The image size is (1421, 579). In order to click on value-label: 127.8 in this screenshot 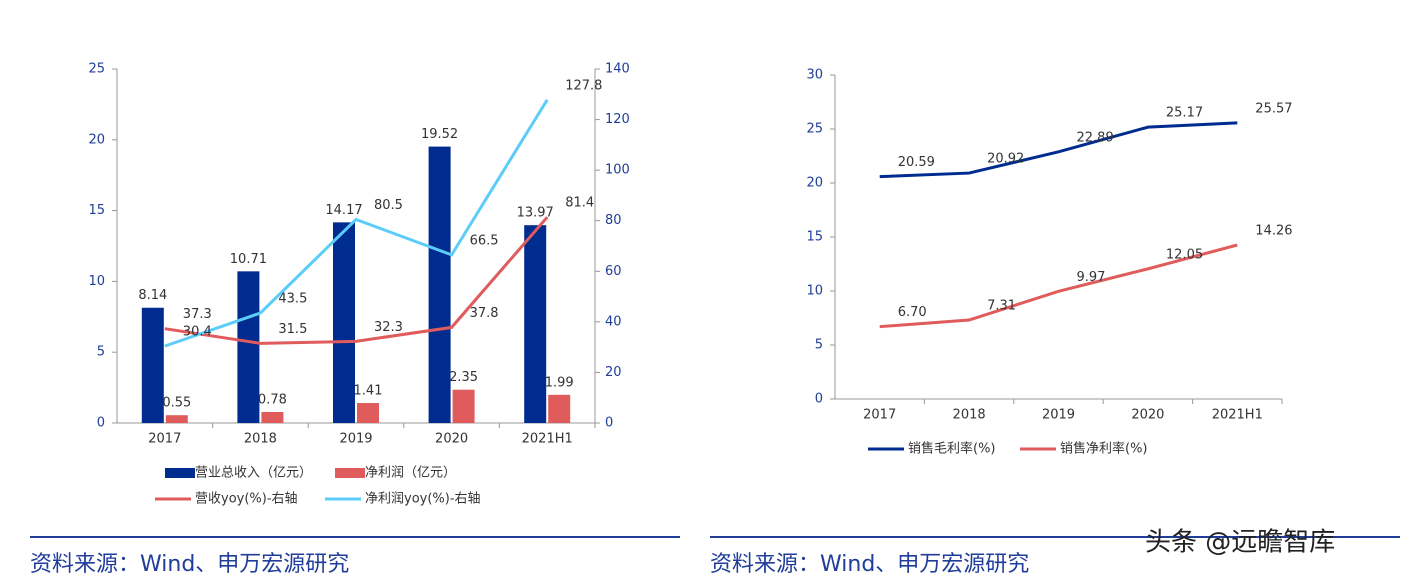, I will do `click(583, 85)`.